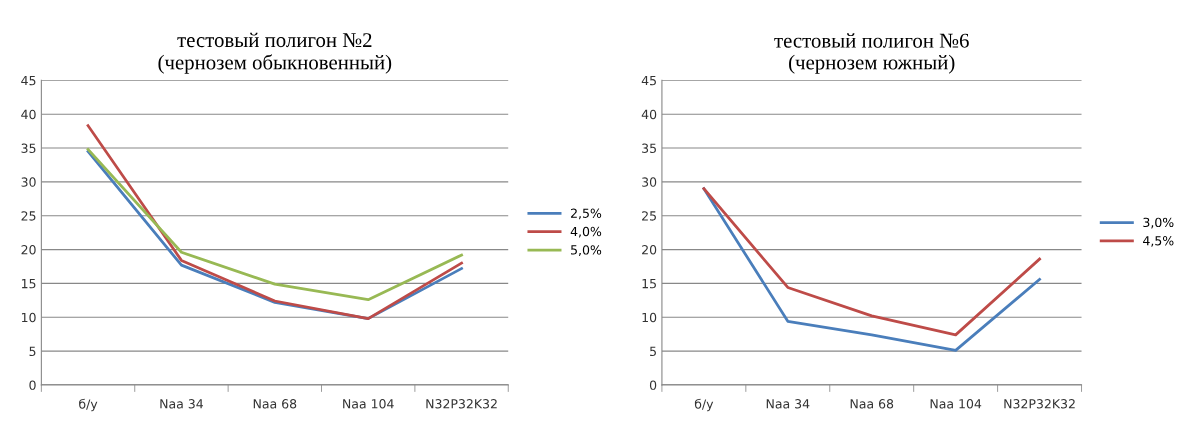  I want to click on legend-label: 5,0%, so click(586, 250).